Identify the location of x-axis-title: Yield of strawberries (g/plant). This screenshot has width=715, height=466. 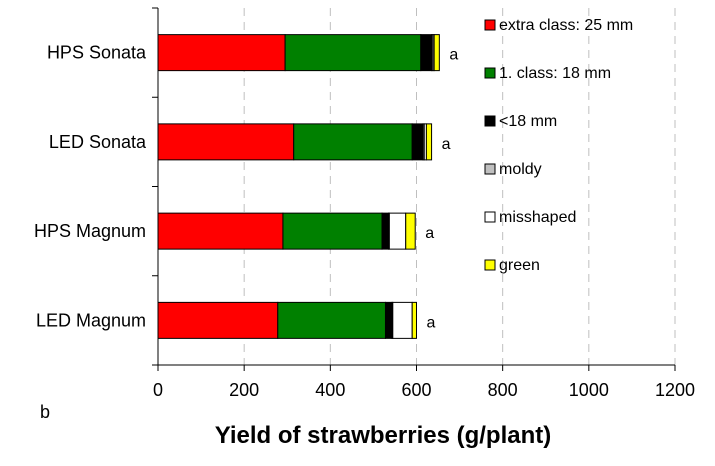
(383, 435).